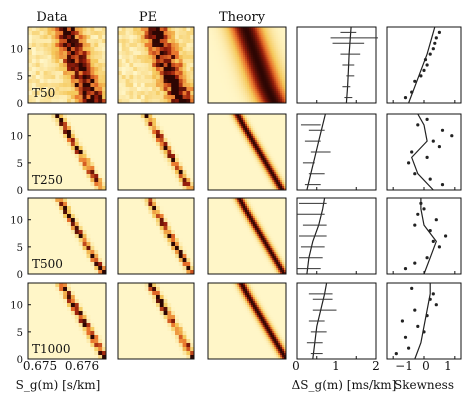  What do you see at coordinates (424, 65) in the screenshot?
I see `skew-panel-frame` at bounding box center [424, 65].